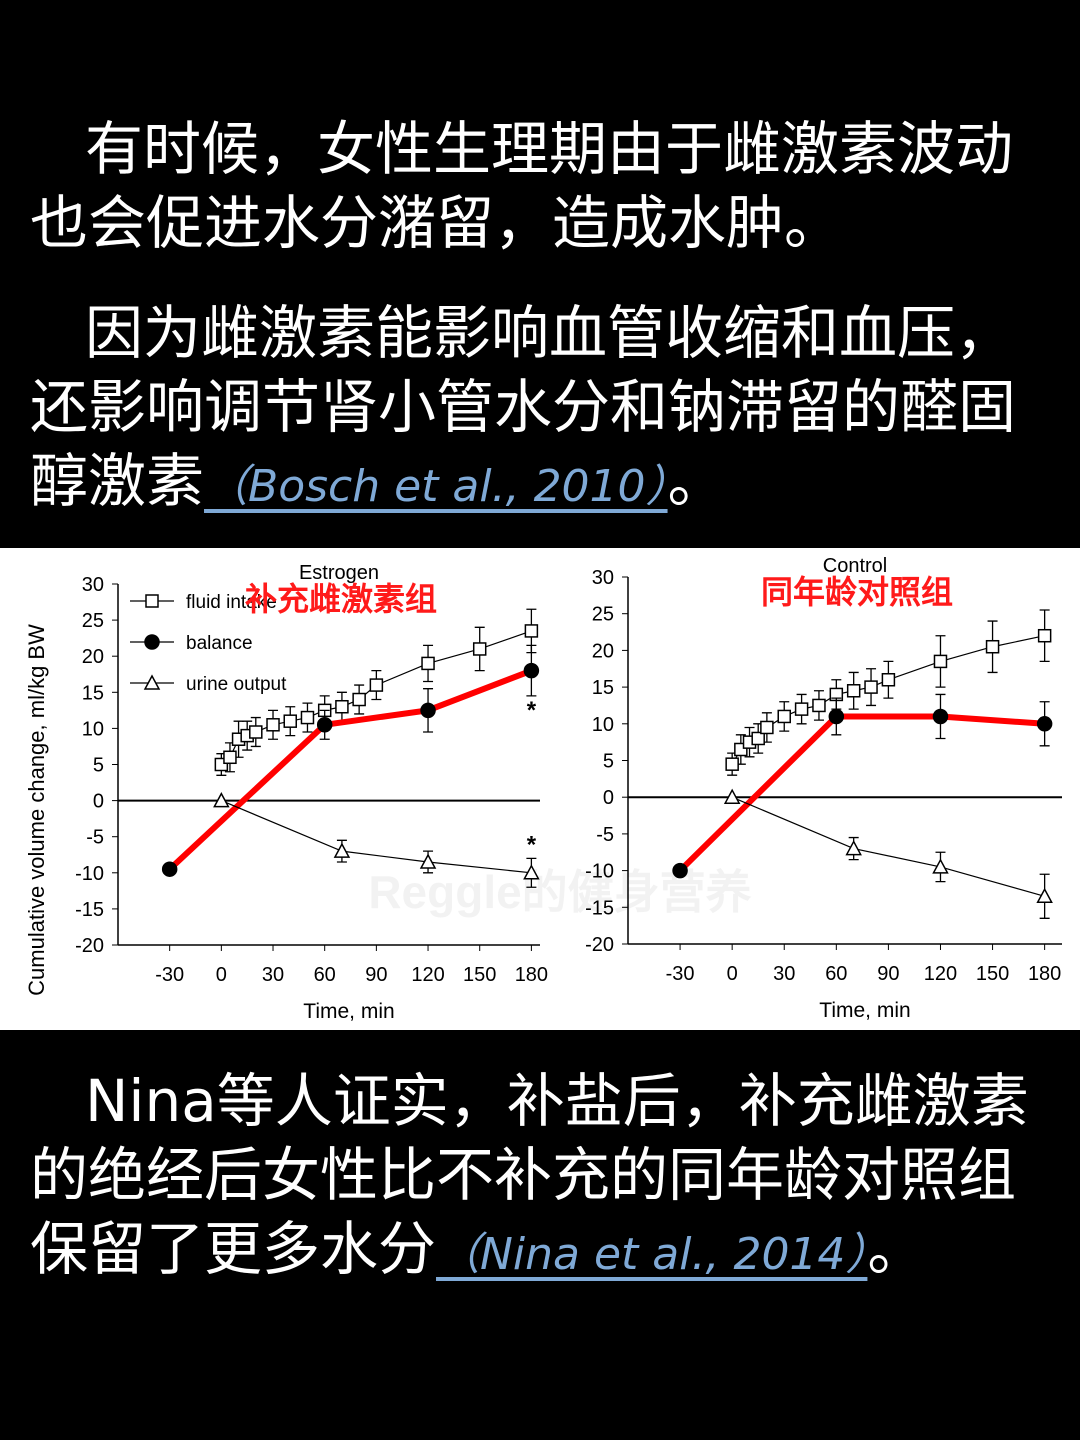  Describe the element at coordinates (855, 566) in the screenshot. I see `chart-title: Control` at that location.